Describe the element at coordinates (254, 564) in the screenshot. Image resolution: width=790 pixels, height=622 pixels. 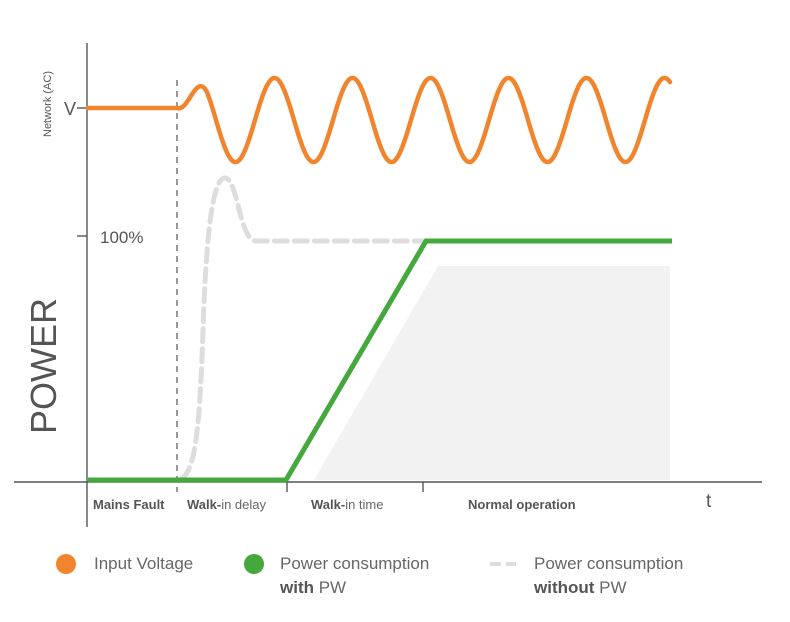
I see `green-dot-icon` at that location.